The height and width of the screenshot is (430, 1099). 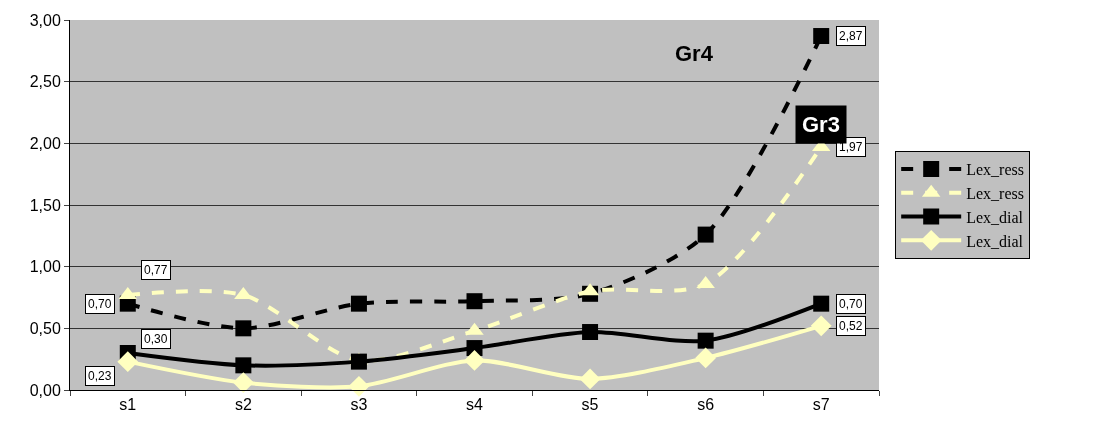 What do you see at coordinates (706, 405) in the screenshot?
I see `x-tick-label: s6` at bounding box center [706, 405].